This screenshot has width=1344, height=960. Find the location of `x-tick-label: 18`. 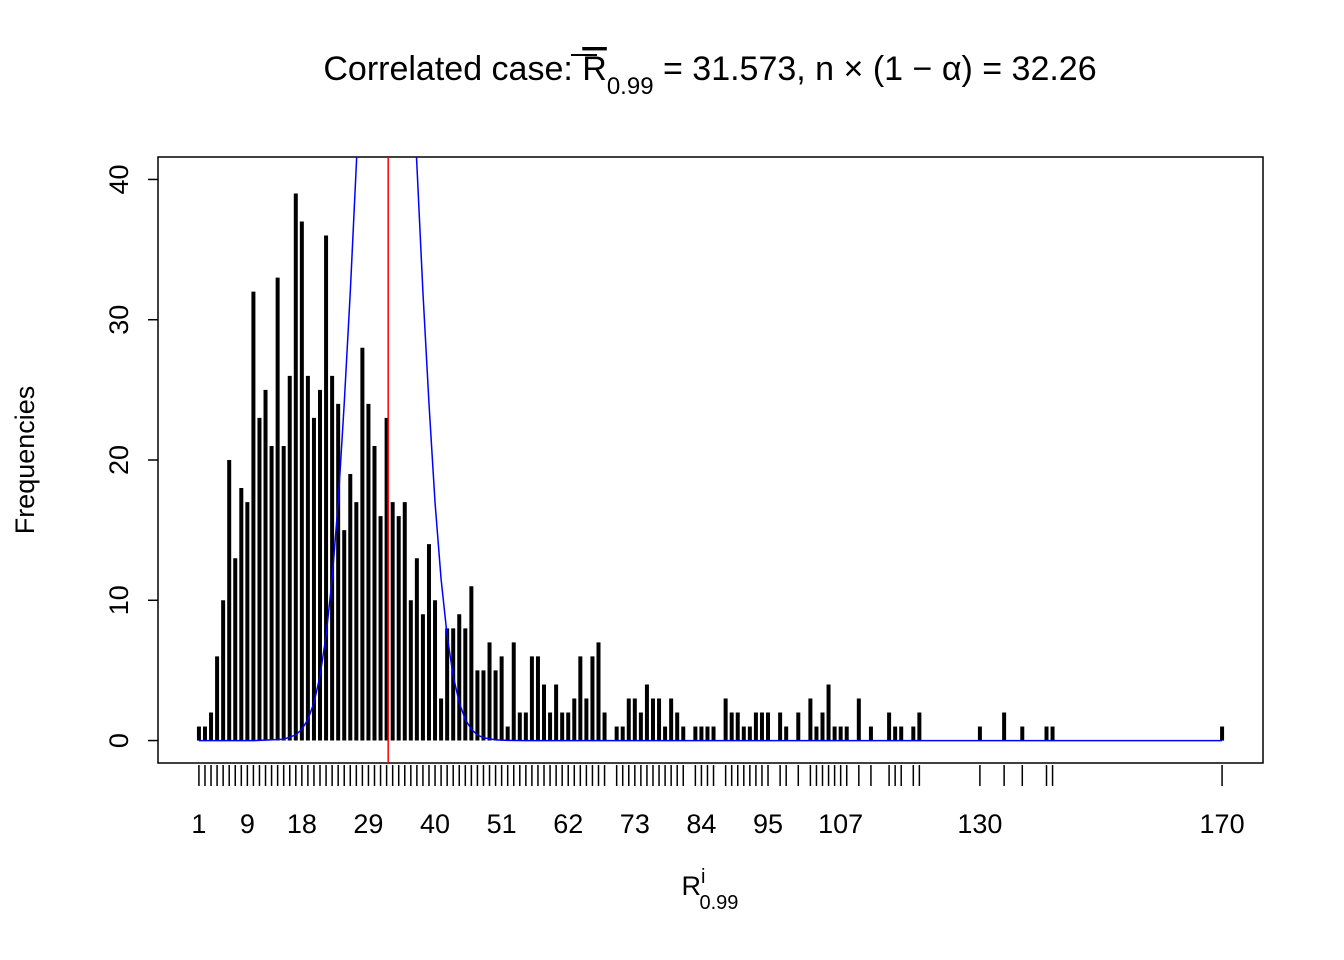

x-tick-label: 18 is located at coordinates (302, 824).